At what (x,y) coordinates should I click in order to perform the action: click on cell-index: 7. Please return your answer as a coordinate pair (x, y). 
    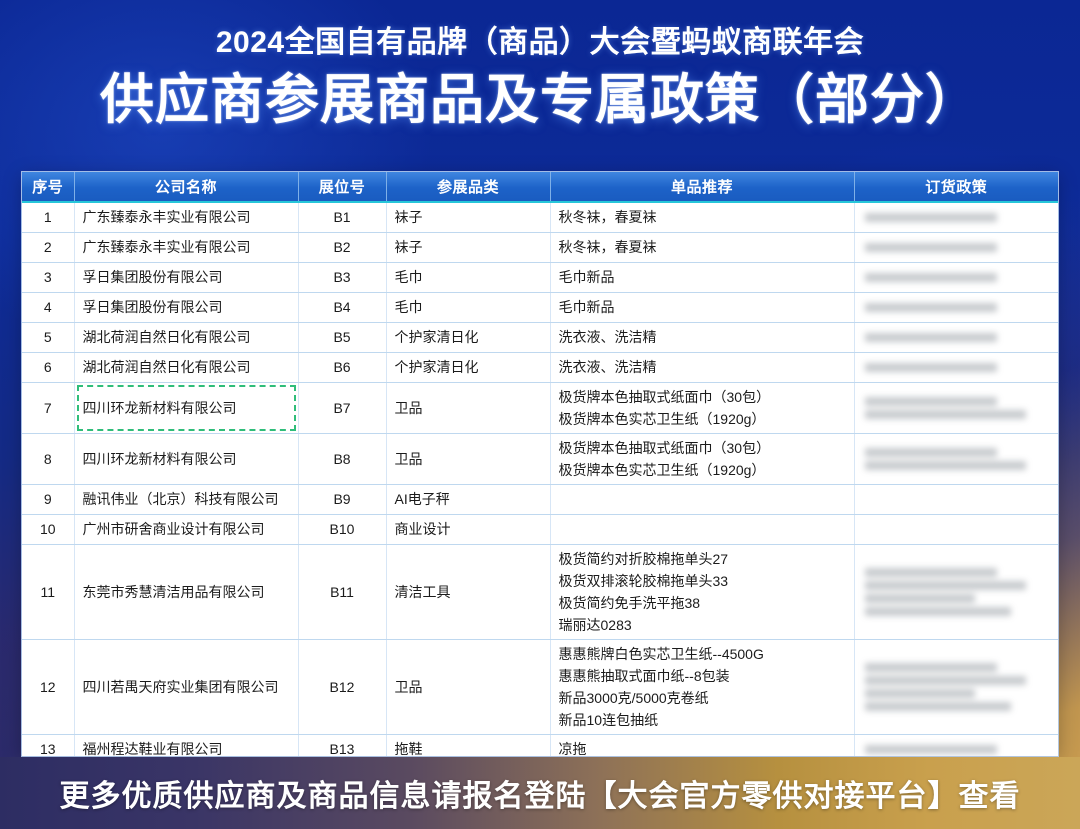
    Looking at the image, I should click on (48, 408).